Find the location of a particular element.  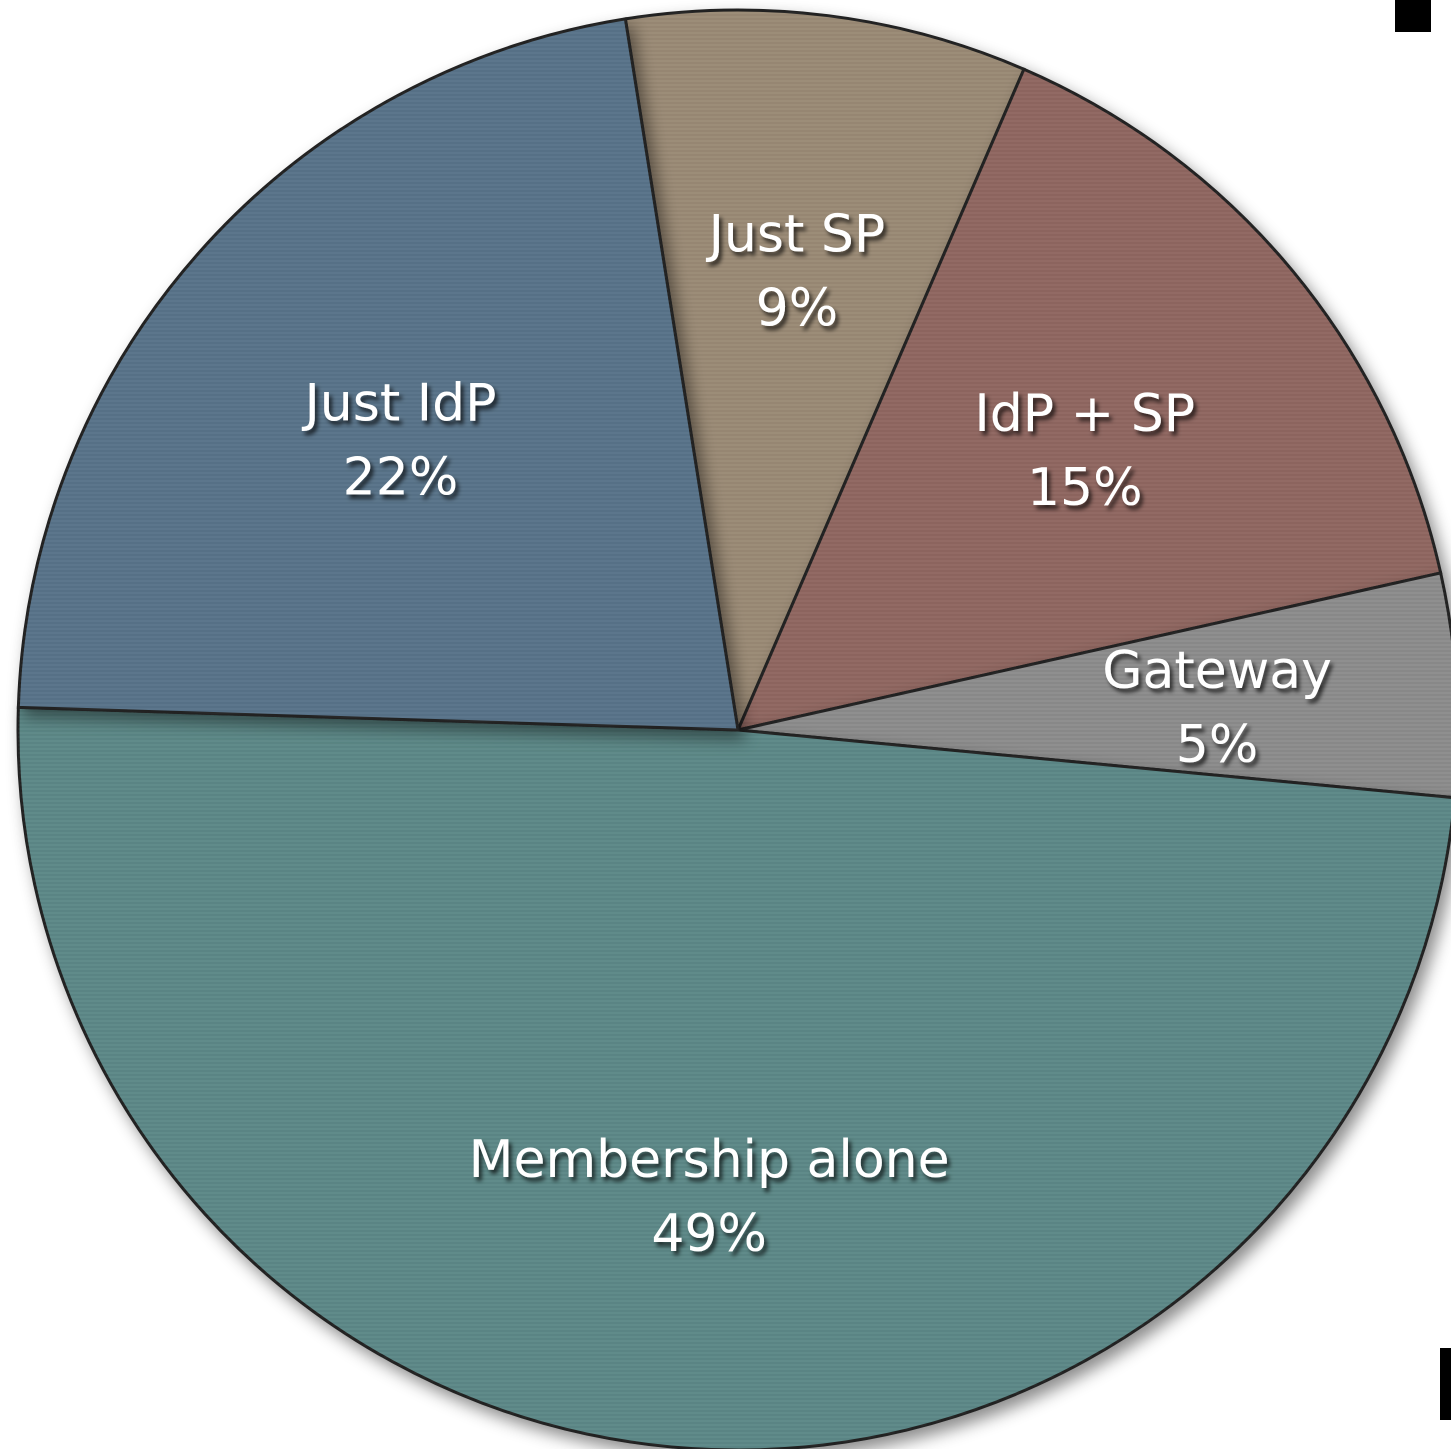

clipped-glyph-top is located at coordinates (1413, 16).